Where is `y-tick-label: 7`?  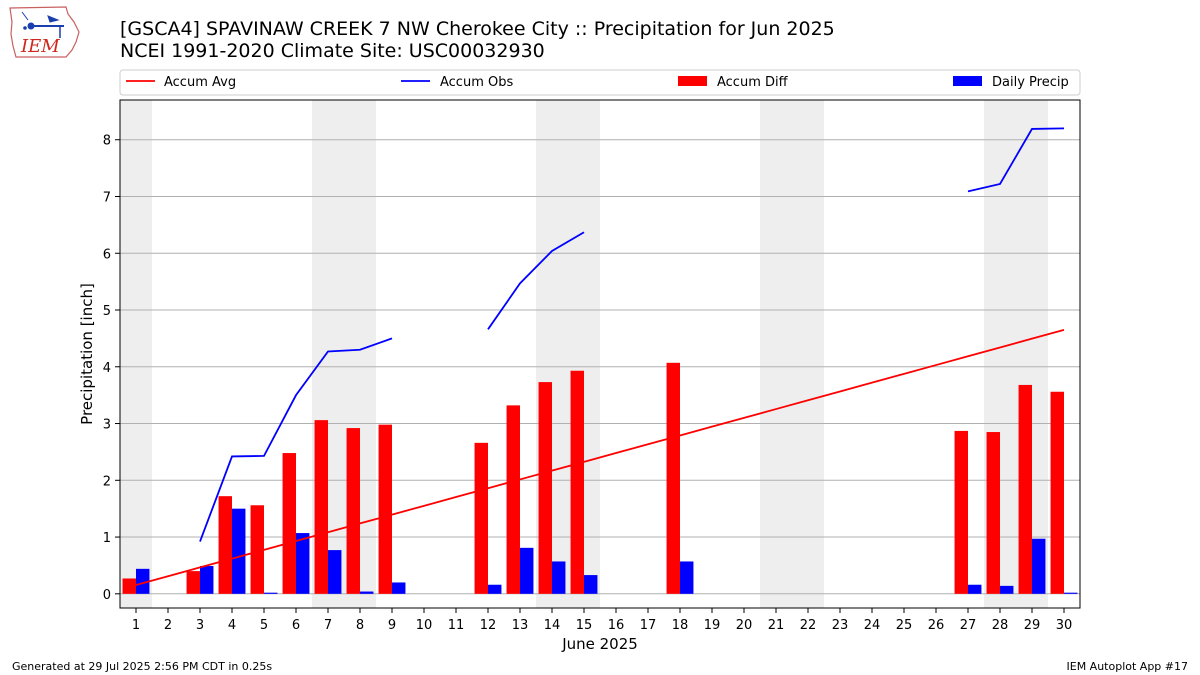 y-tick-label: 7 is located at coordinates (107, 197).